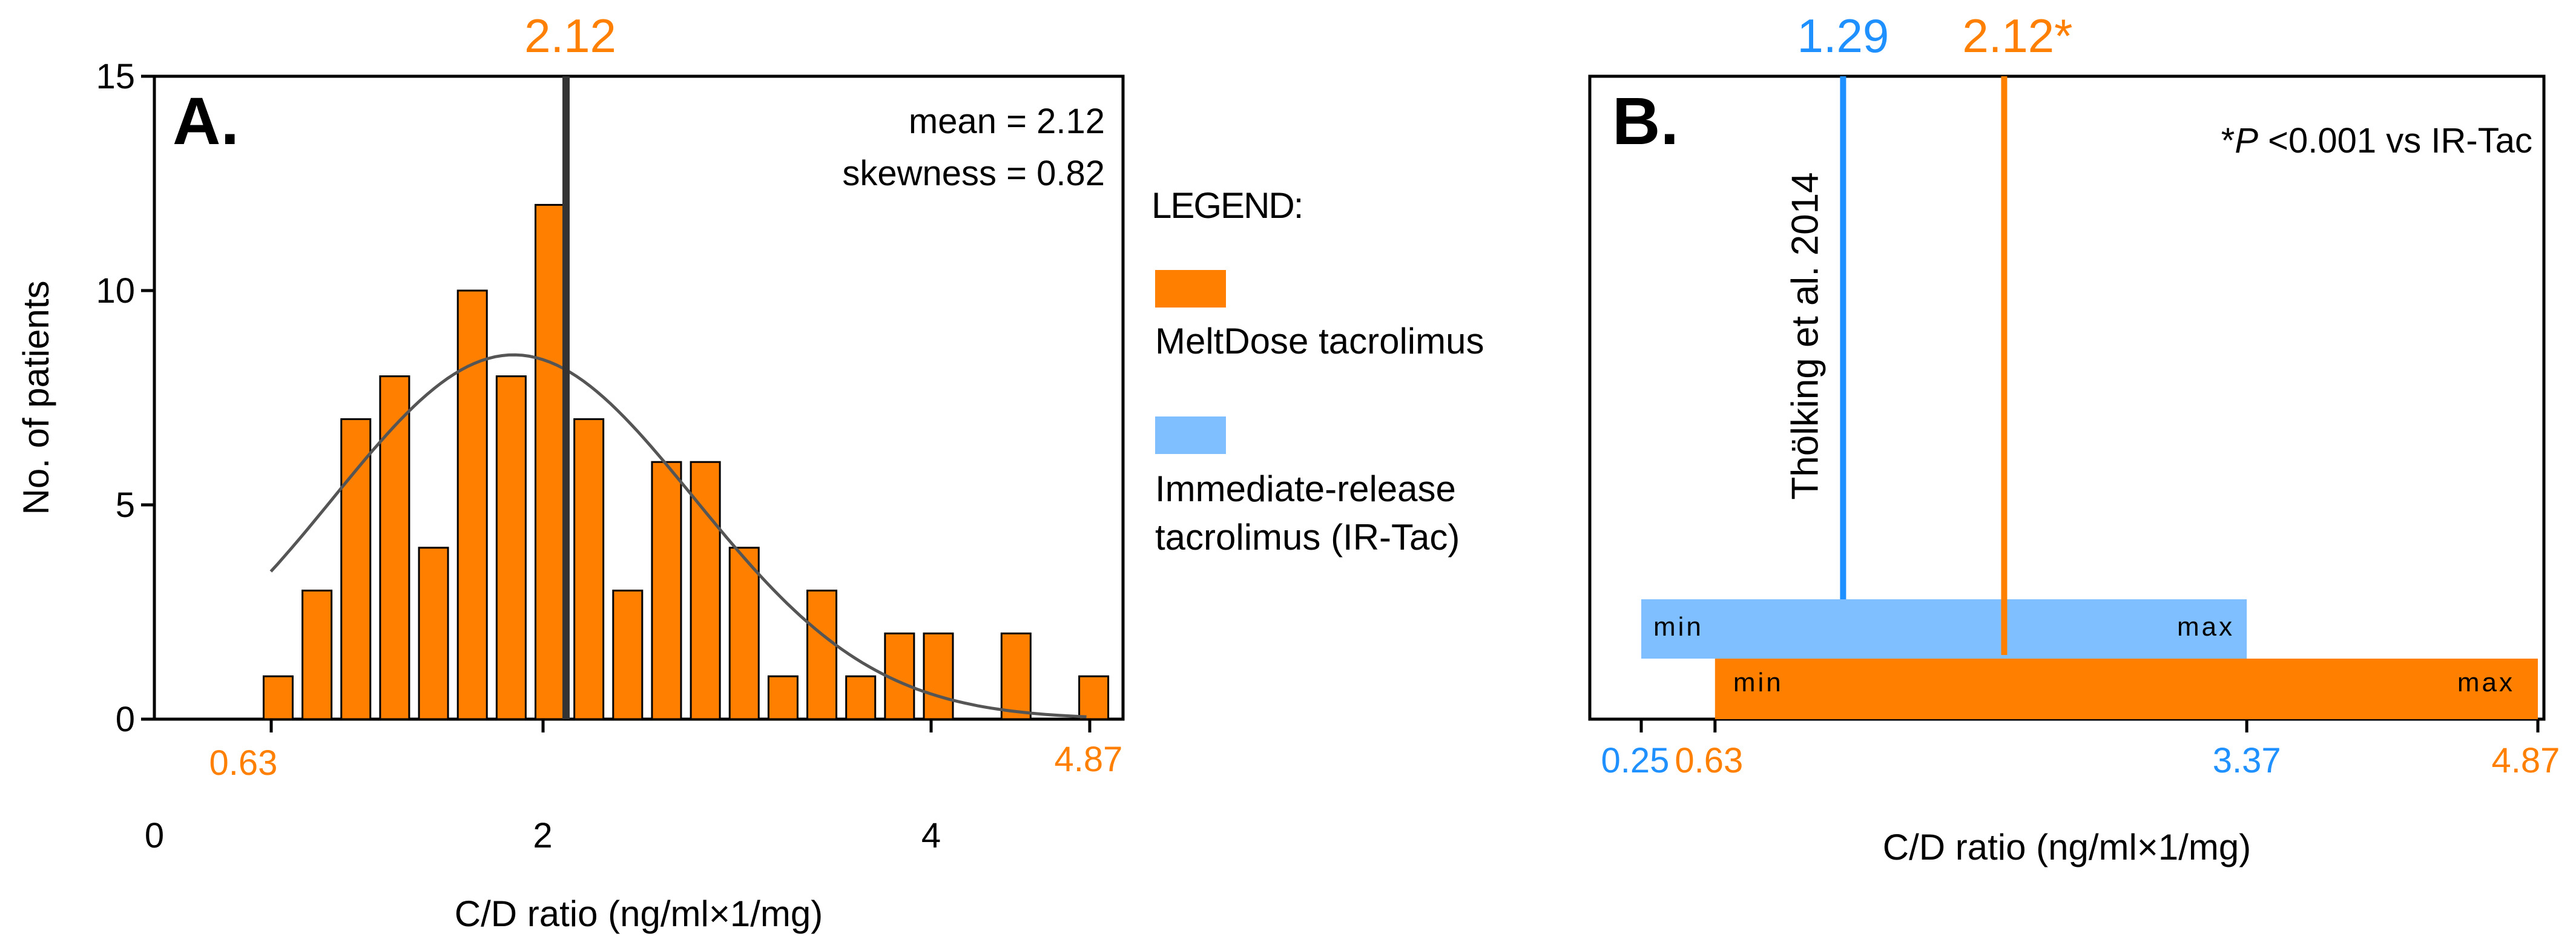 The height and width of the screenshot is (951, 2576). I want to click on panel-a-x-axis: 0 2 4, so click(618, 787).